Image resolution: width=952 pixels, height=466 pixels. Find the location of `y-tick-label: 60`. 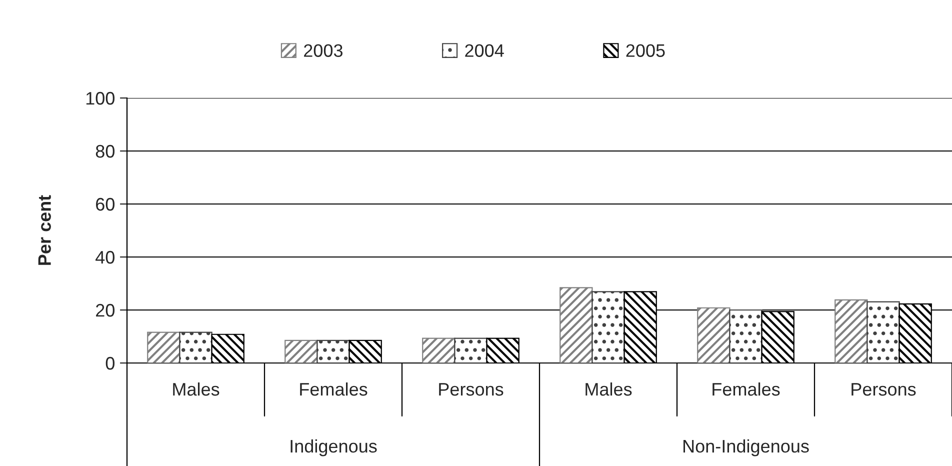

y-tick-label: 60 is located at coordinates (105, 204).